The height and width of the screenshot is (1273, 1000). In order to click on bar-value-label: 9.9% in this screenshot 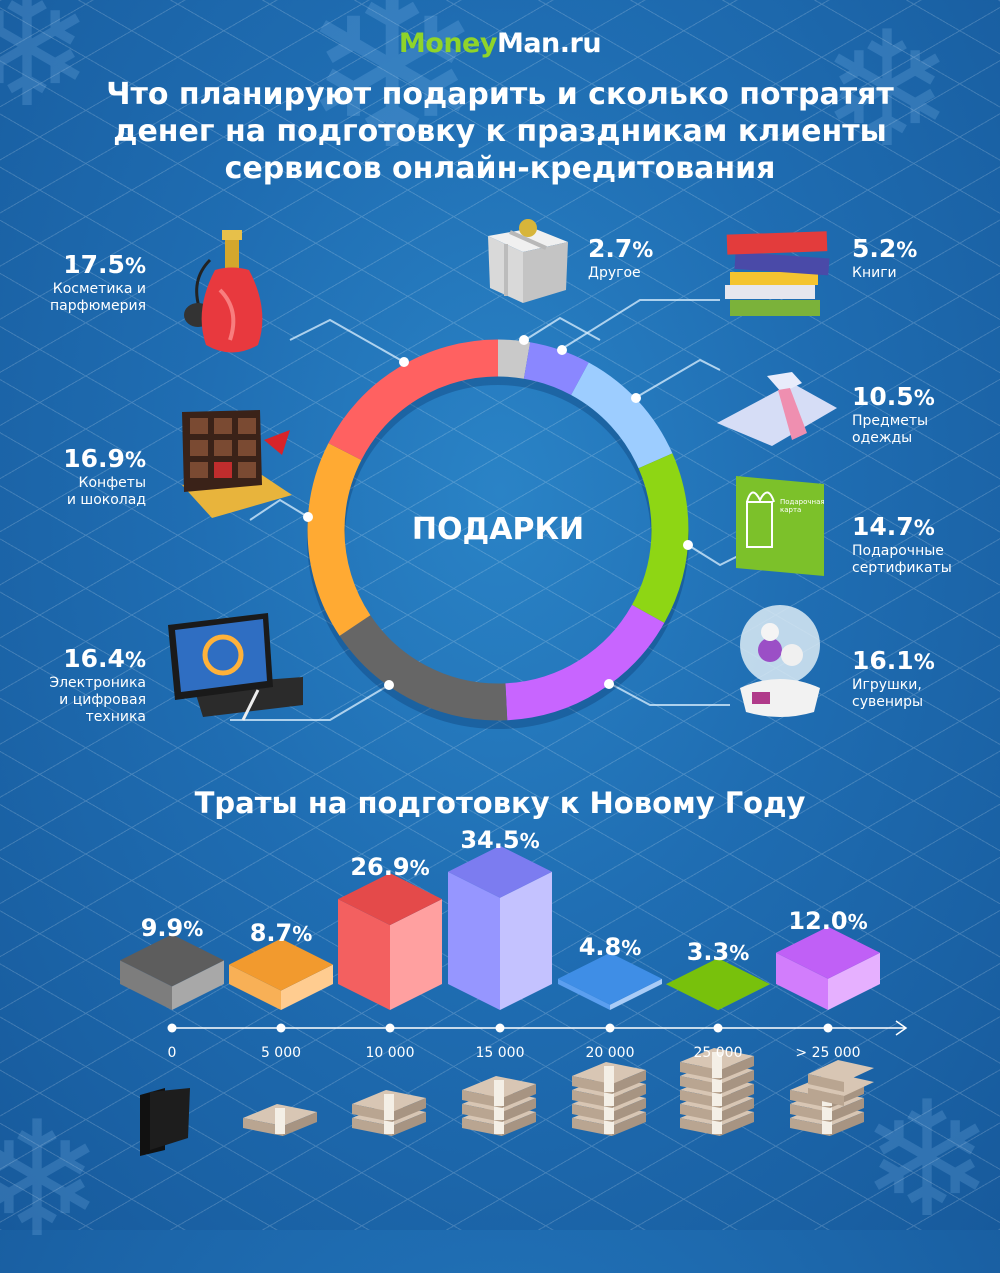, I will do `click(172, 928)`.